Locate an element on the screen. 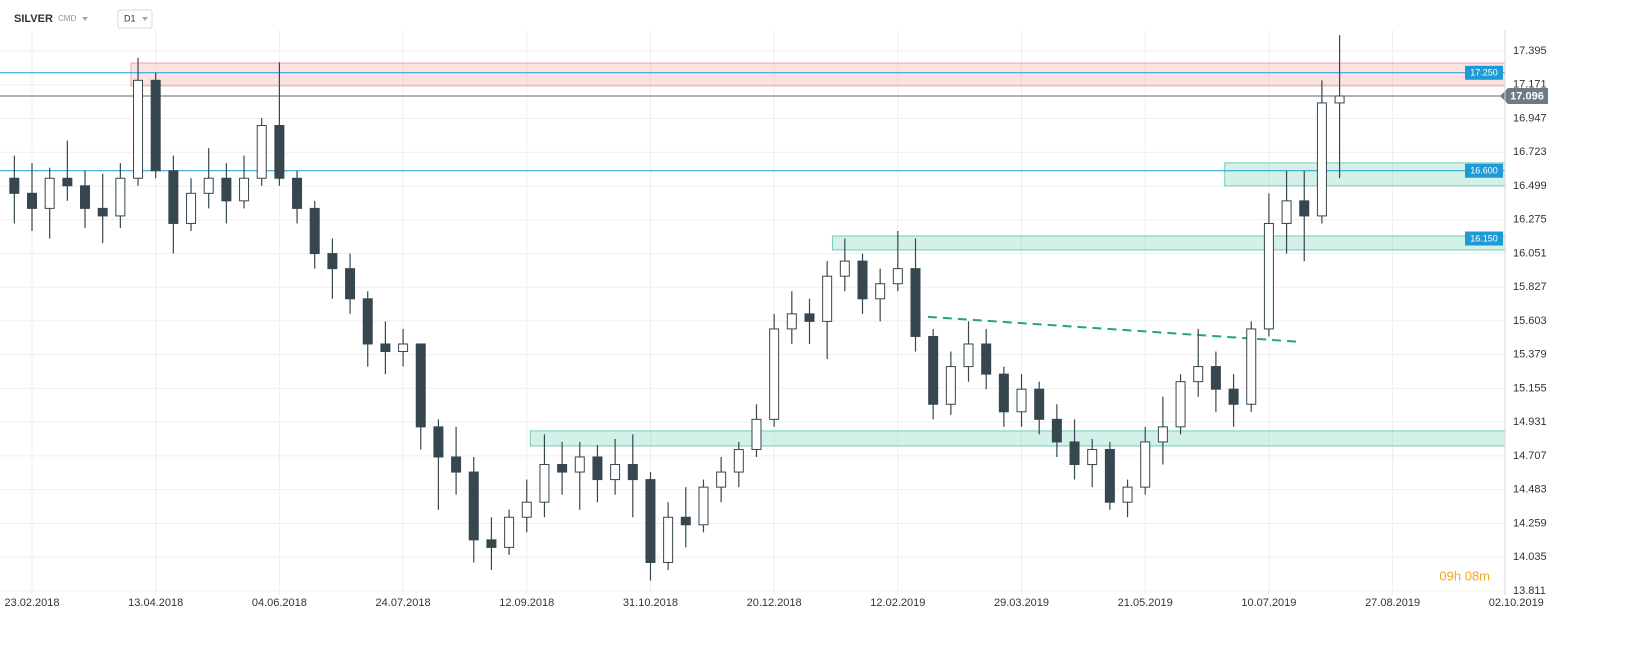 The height and width of the screenshot is (657, 1652). y-tick-label: 14.931 is located at coordinates (1530, 422).